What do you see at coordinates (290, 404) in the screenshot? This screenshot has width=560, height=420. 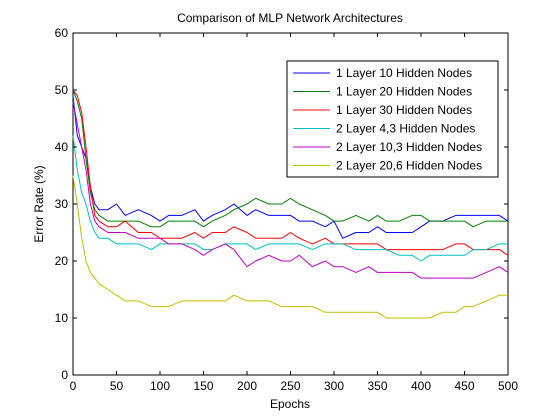 I see `x-axis-label: Epochs` at bounding box center [290, 404].